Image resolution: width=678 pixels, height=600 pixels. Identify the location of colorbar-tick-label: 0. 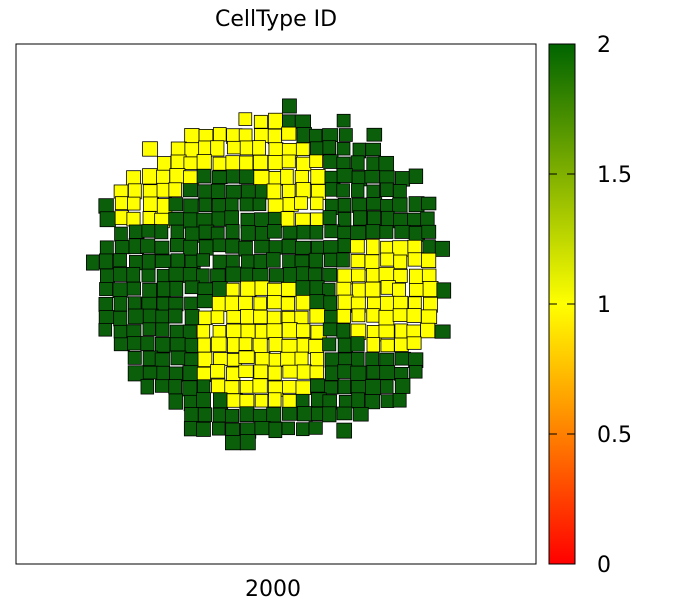
(604, 565).